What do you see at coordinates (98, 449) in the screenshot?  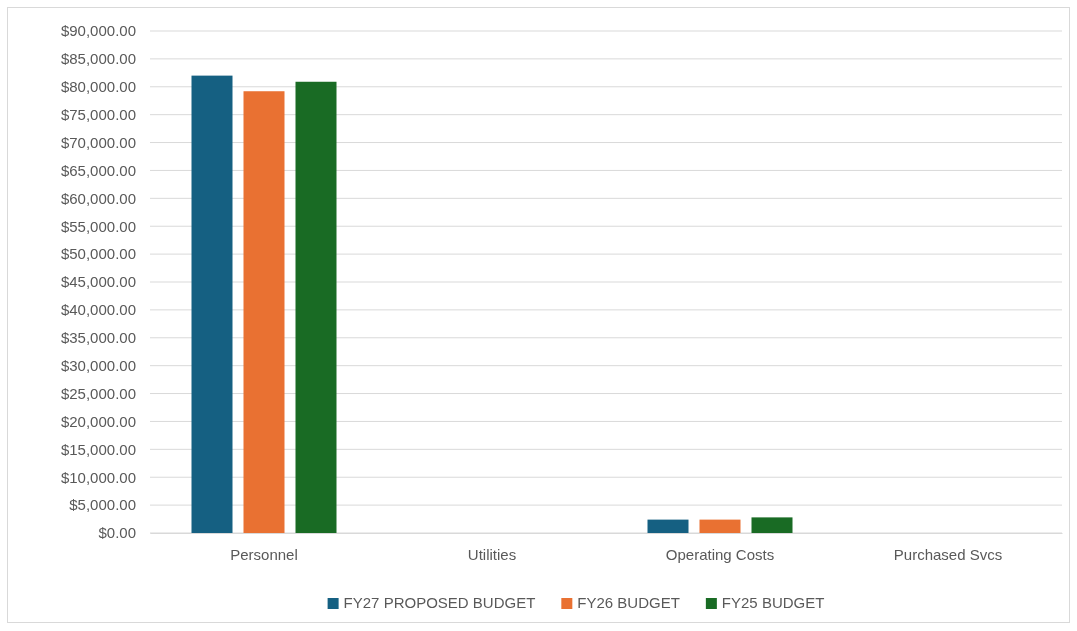 I see `y-tick-label: $15,000.00` at bounding box center [98, 449].